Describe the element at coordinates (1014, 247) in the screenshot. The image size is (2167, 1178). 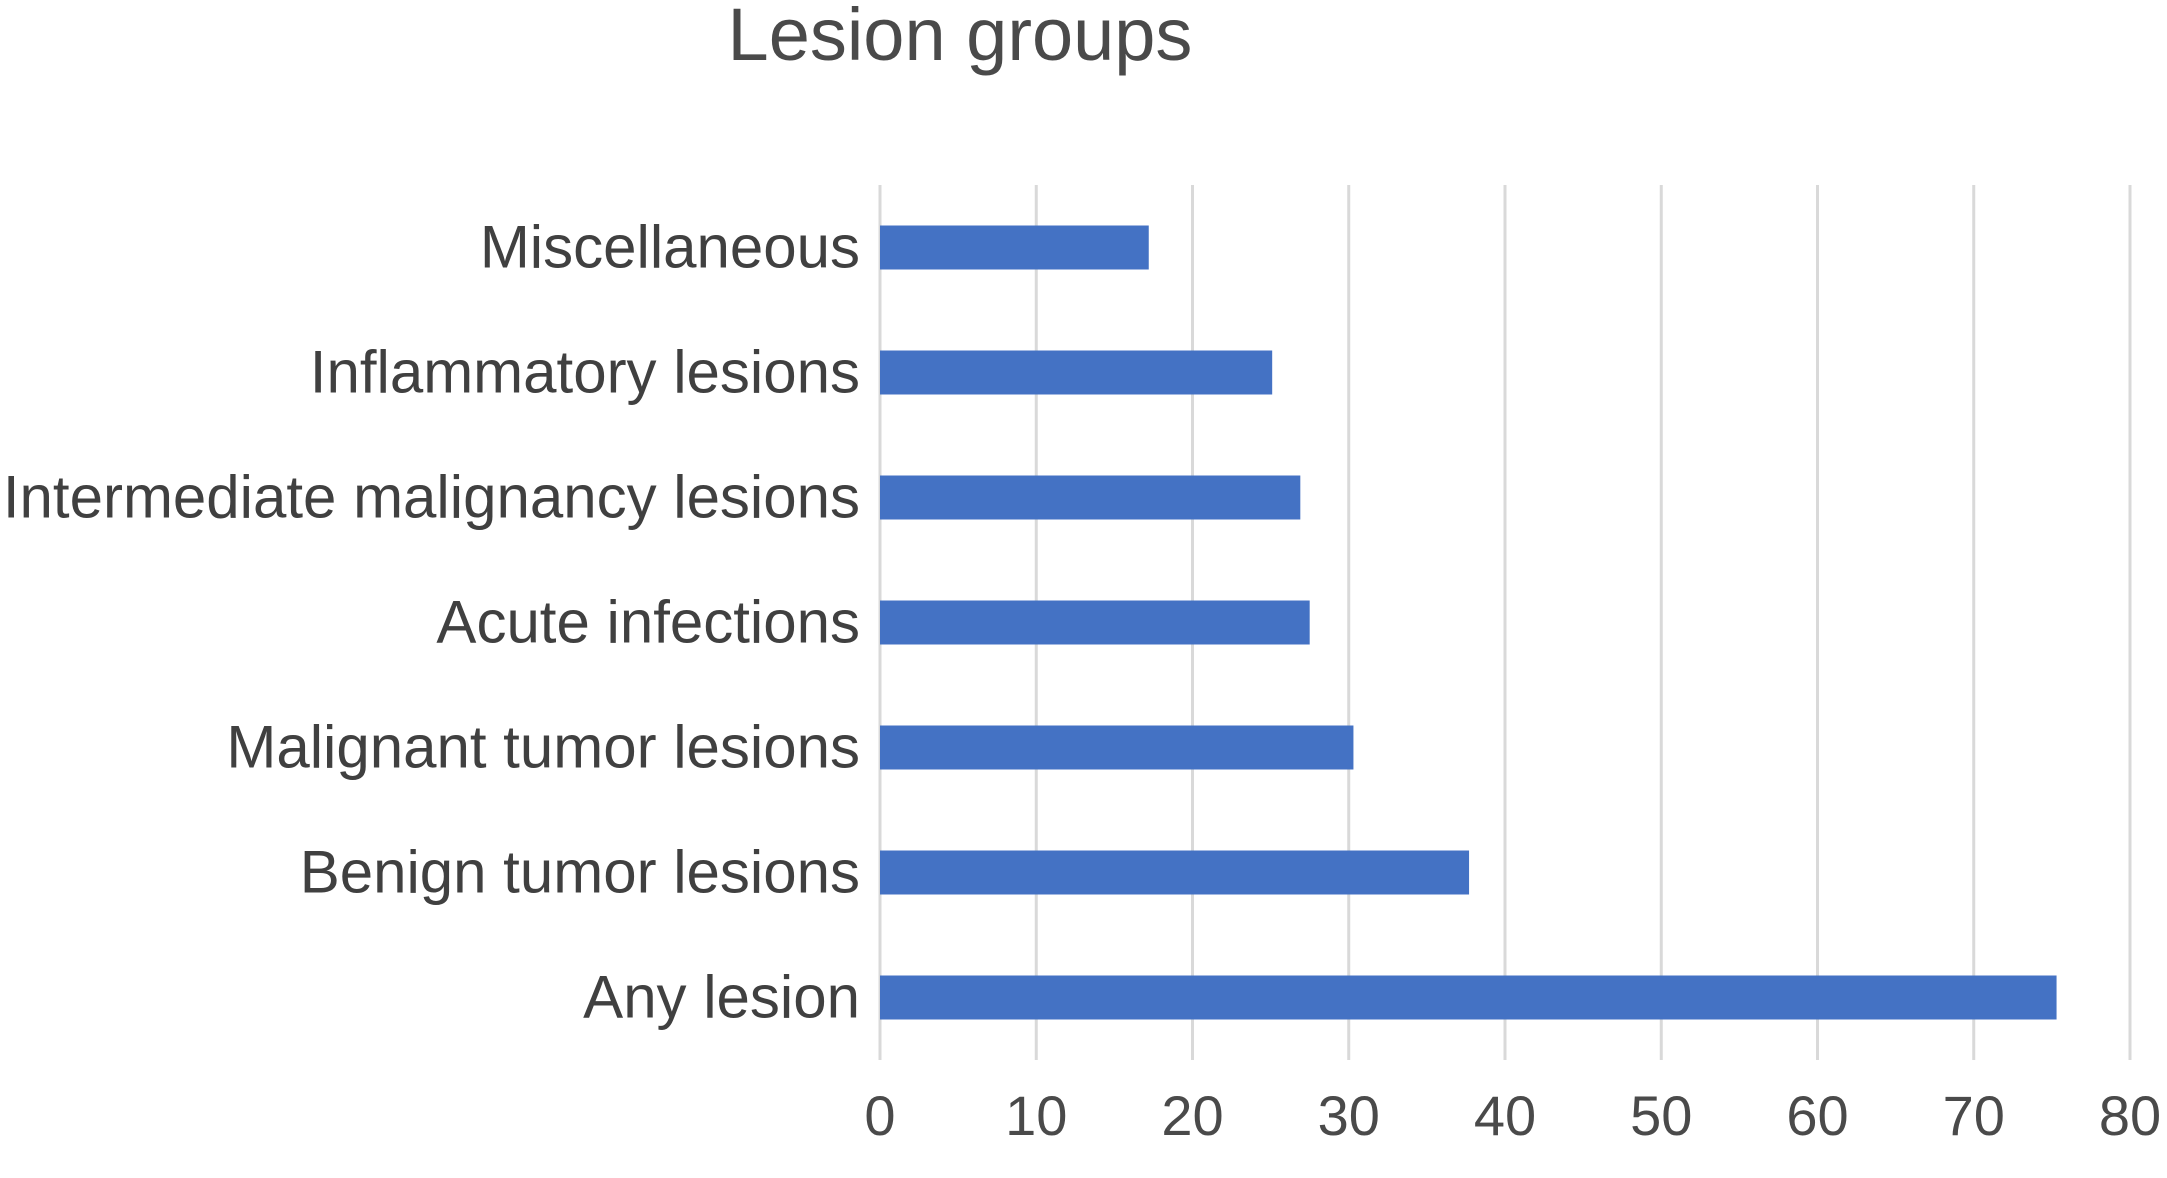
I see `bar-miscellaneous` at that location.